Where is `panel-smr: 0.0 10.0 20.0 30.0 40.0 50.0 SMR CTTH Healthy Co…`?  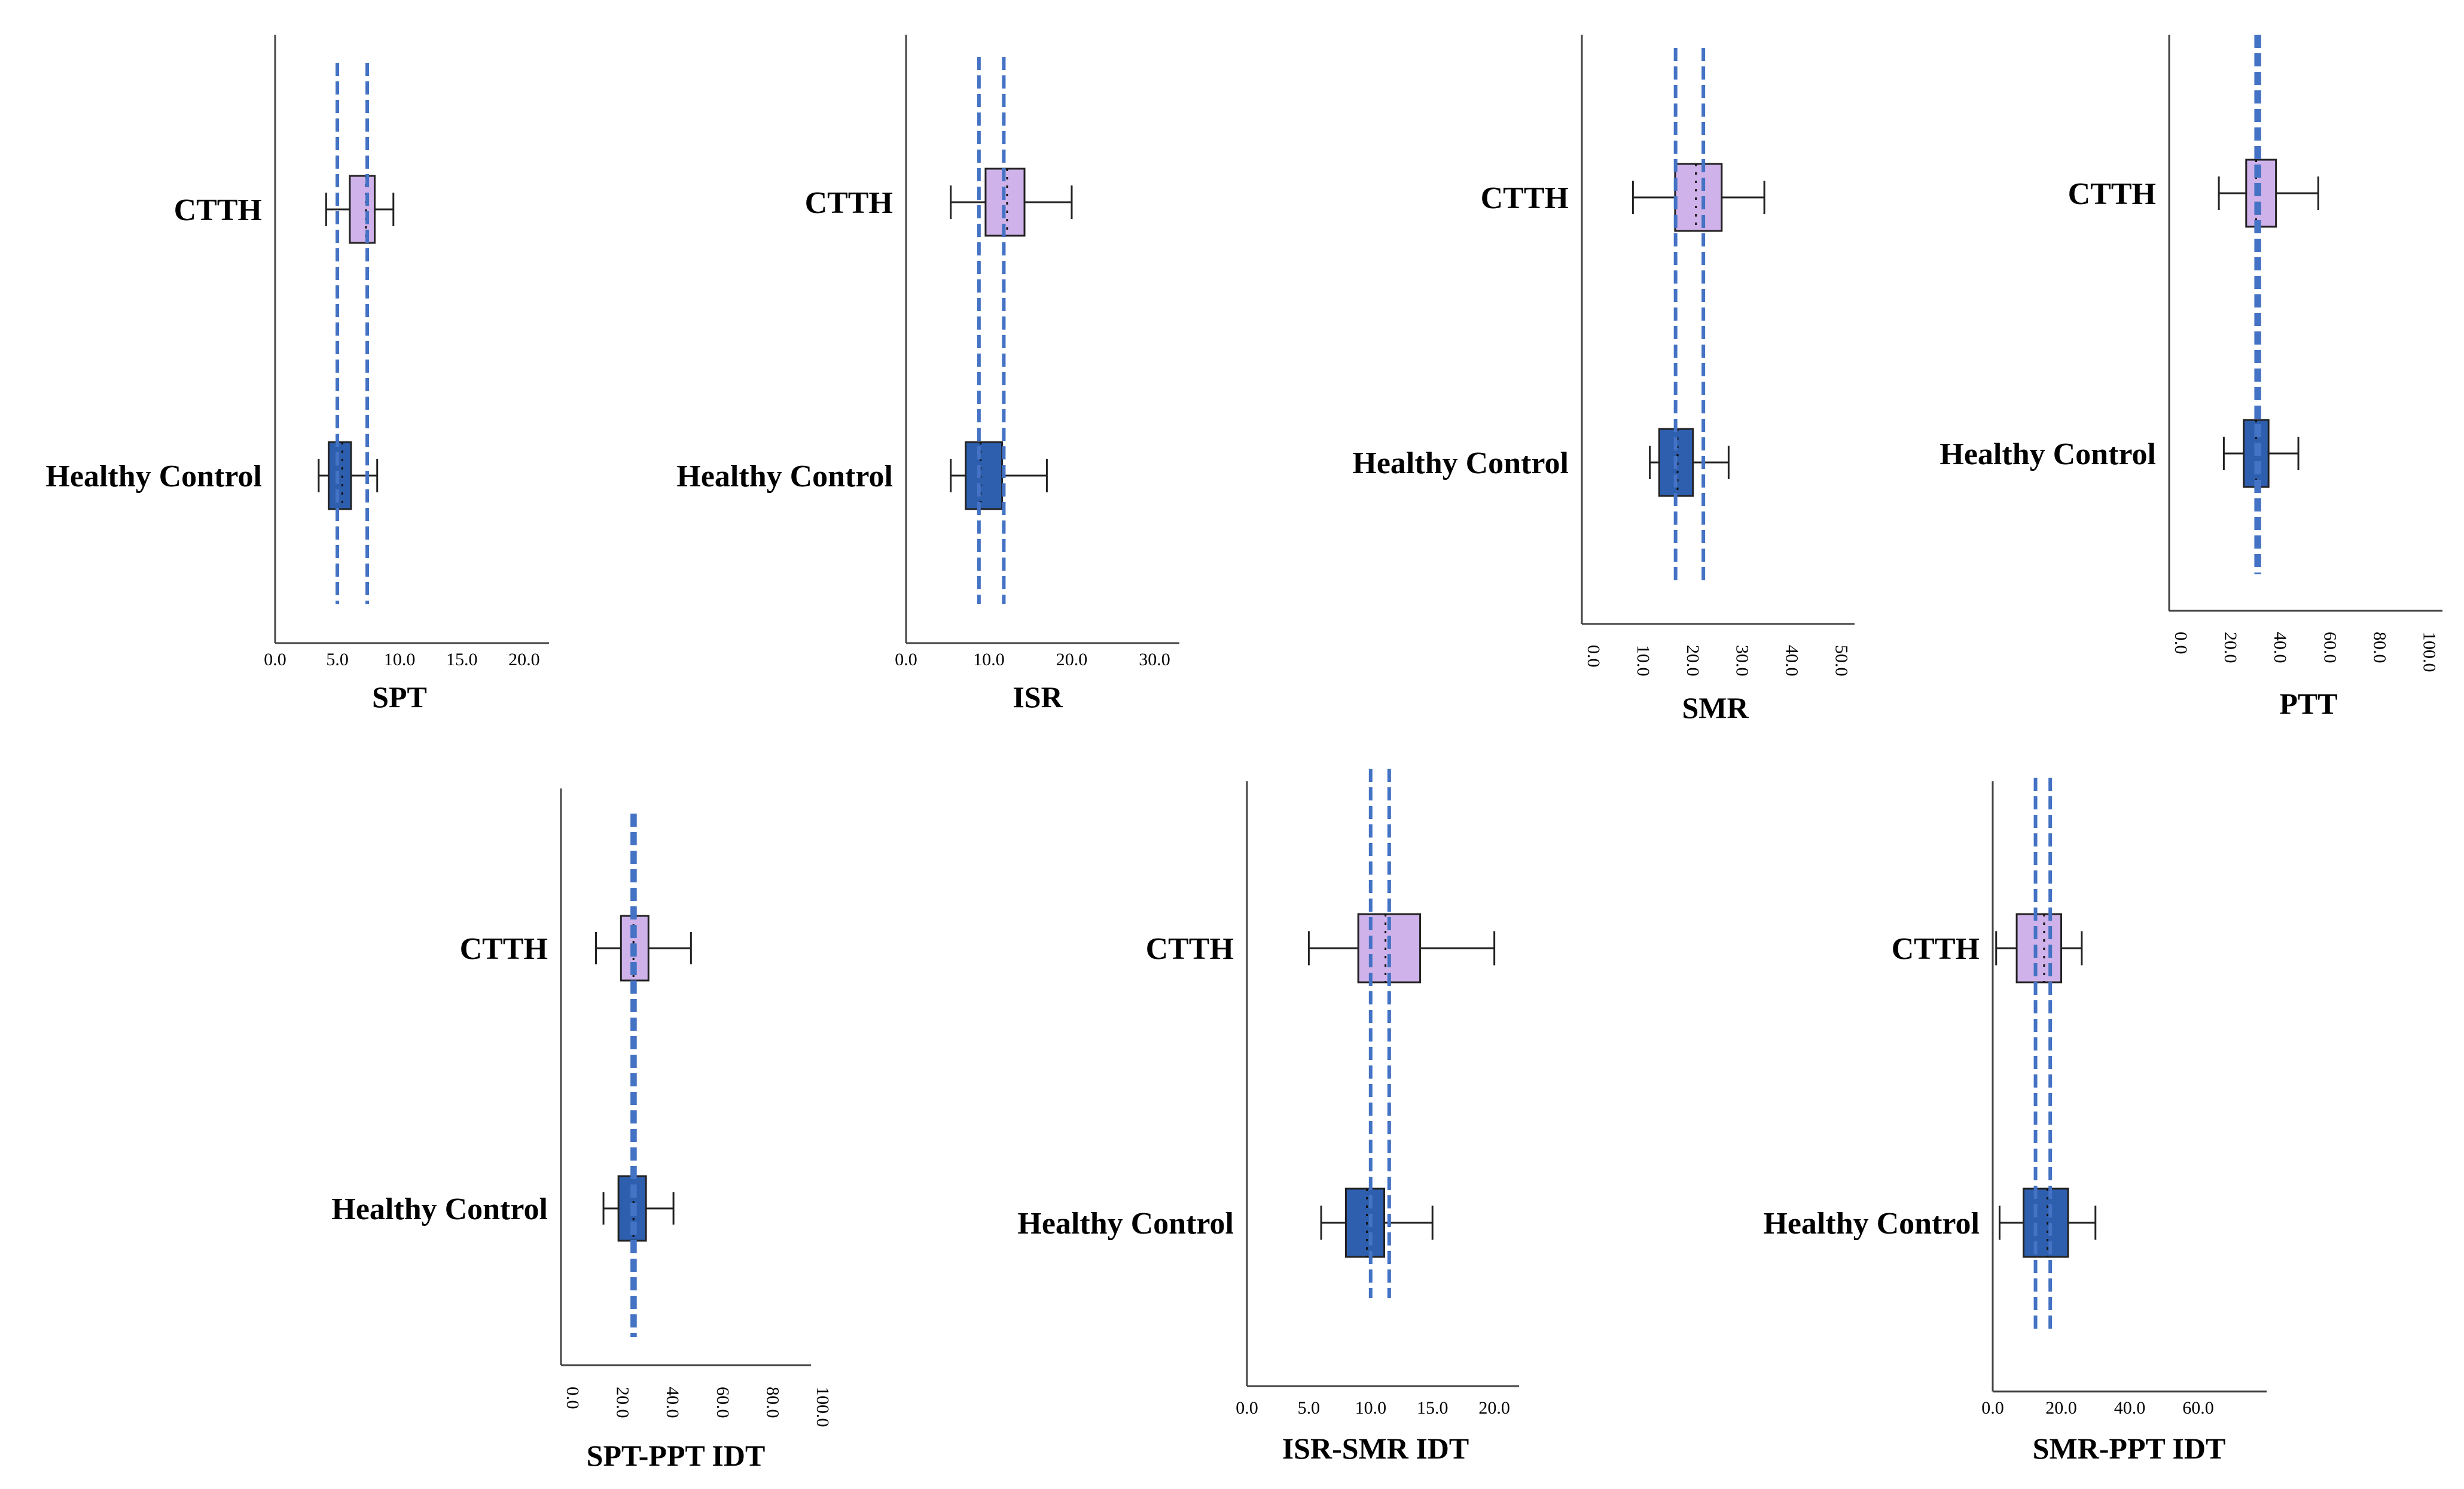 panel-smr: 0.0 10.0 20.0 30.0 40.0 50.0 SMR CTTH Healthy Co… is located at coordinates (1603, 379).